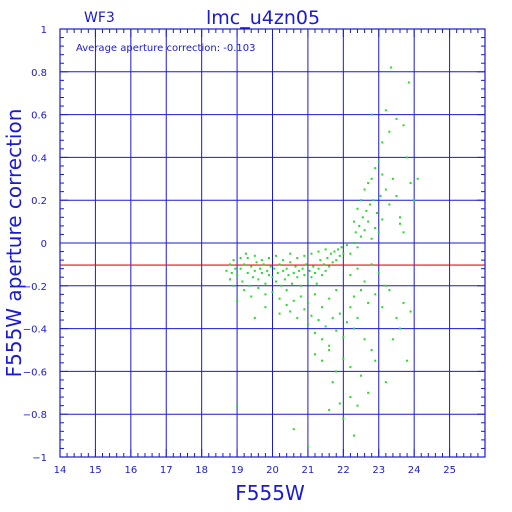 Image resolution: width=512 pixels, height=512 pixels. Describe the element at coordinates (270, 493) in the screenshot. I see `x-axis-title: F555W` at that location.